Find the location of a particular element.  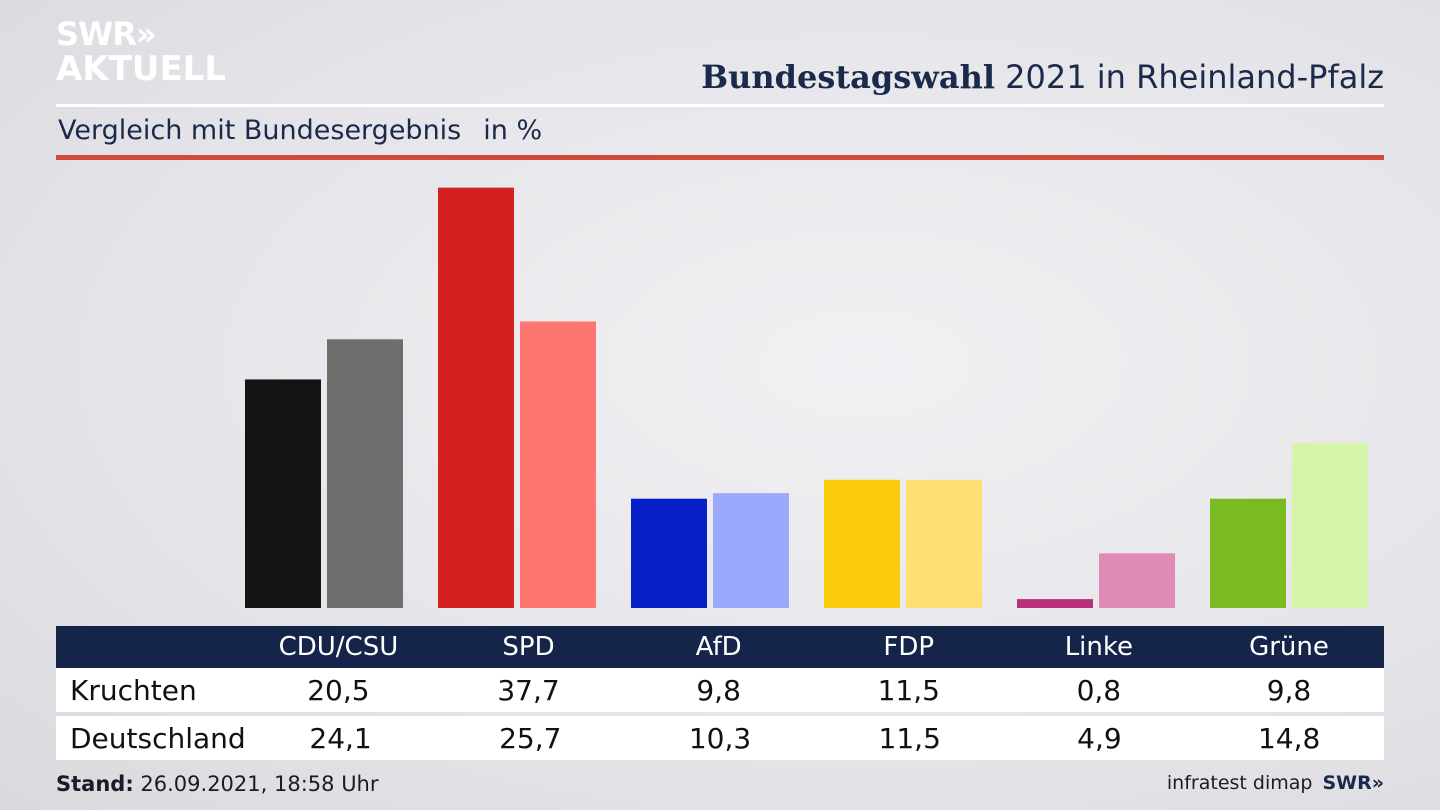

bar-gruene-kruchten is located at coordinates (1248, 553).